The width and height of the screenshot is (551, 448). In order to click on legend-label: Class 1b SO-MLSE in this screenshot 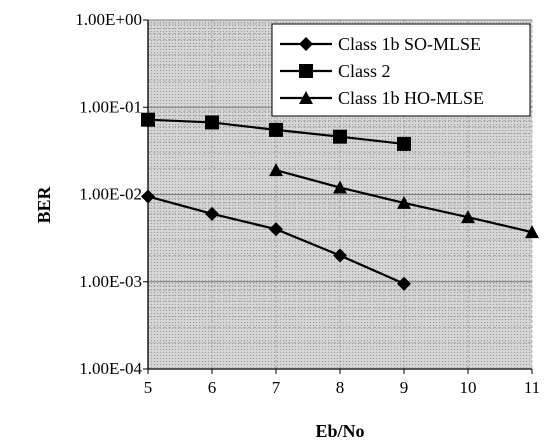, I will do `click(409, 44)`.